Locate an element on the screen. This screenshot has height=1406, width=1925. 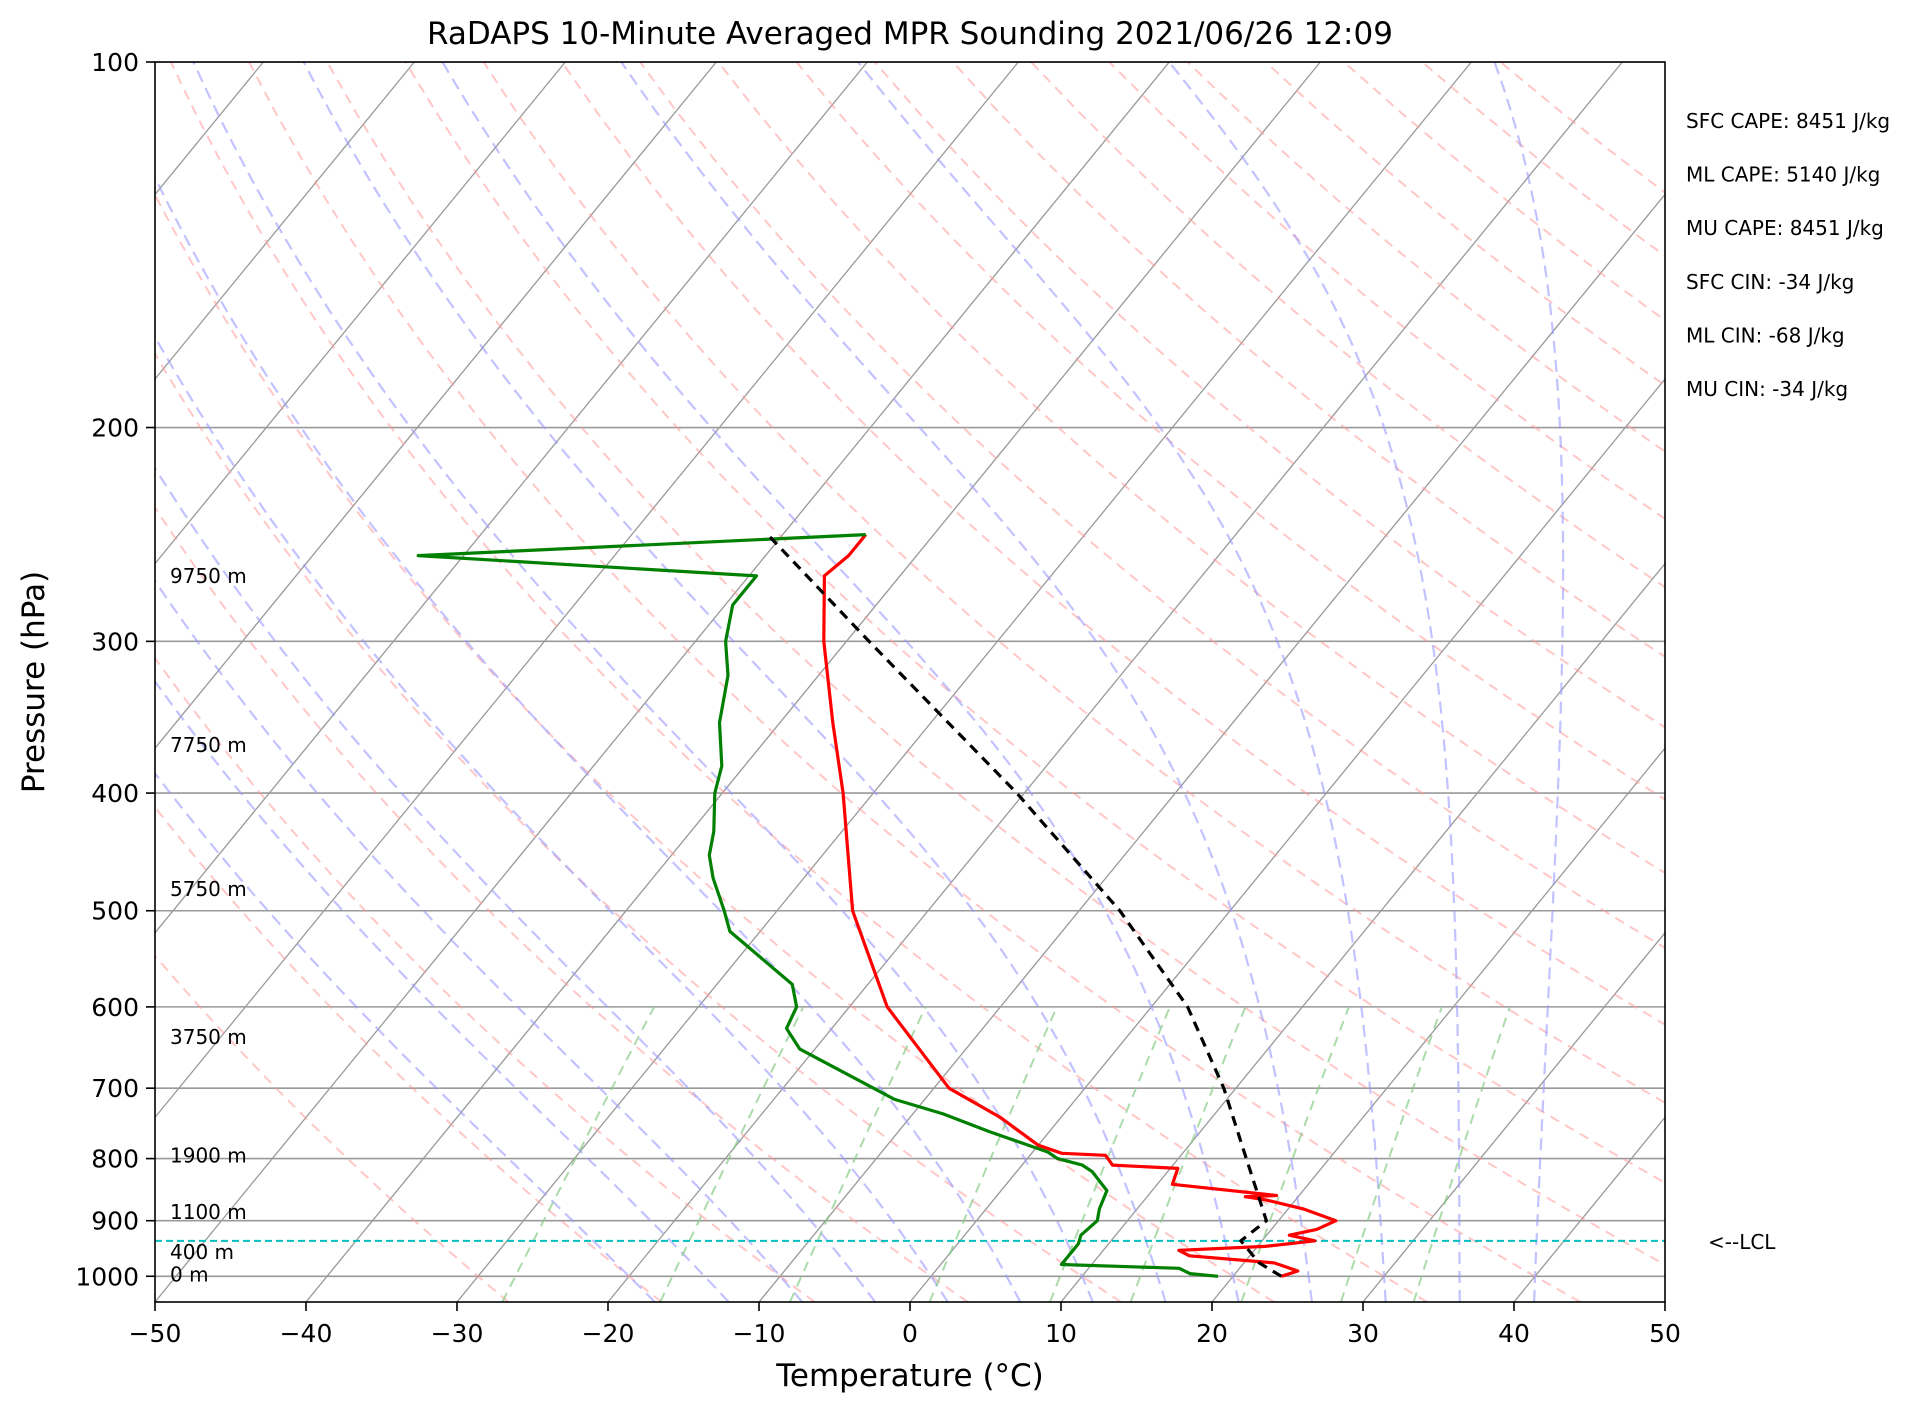
temperature-trace is located at coordinates (1080, 905).